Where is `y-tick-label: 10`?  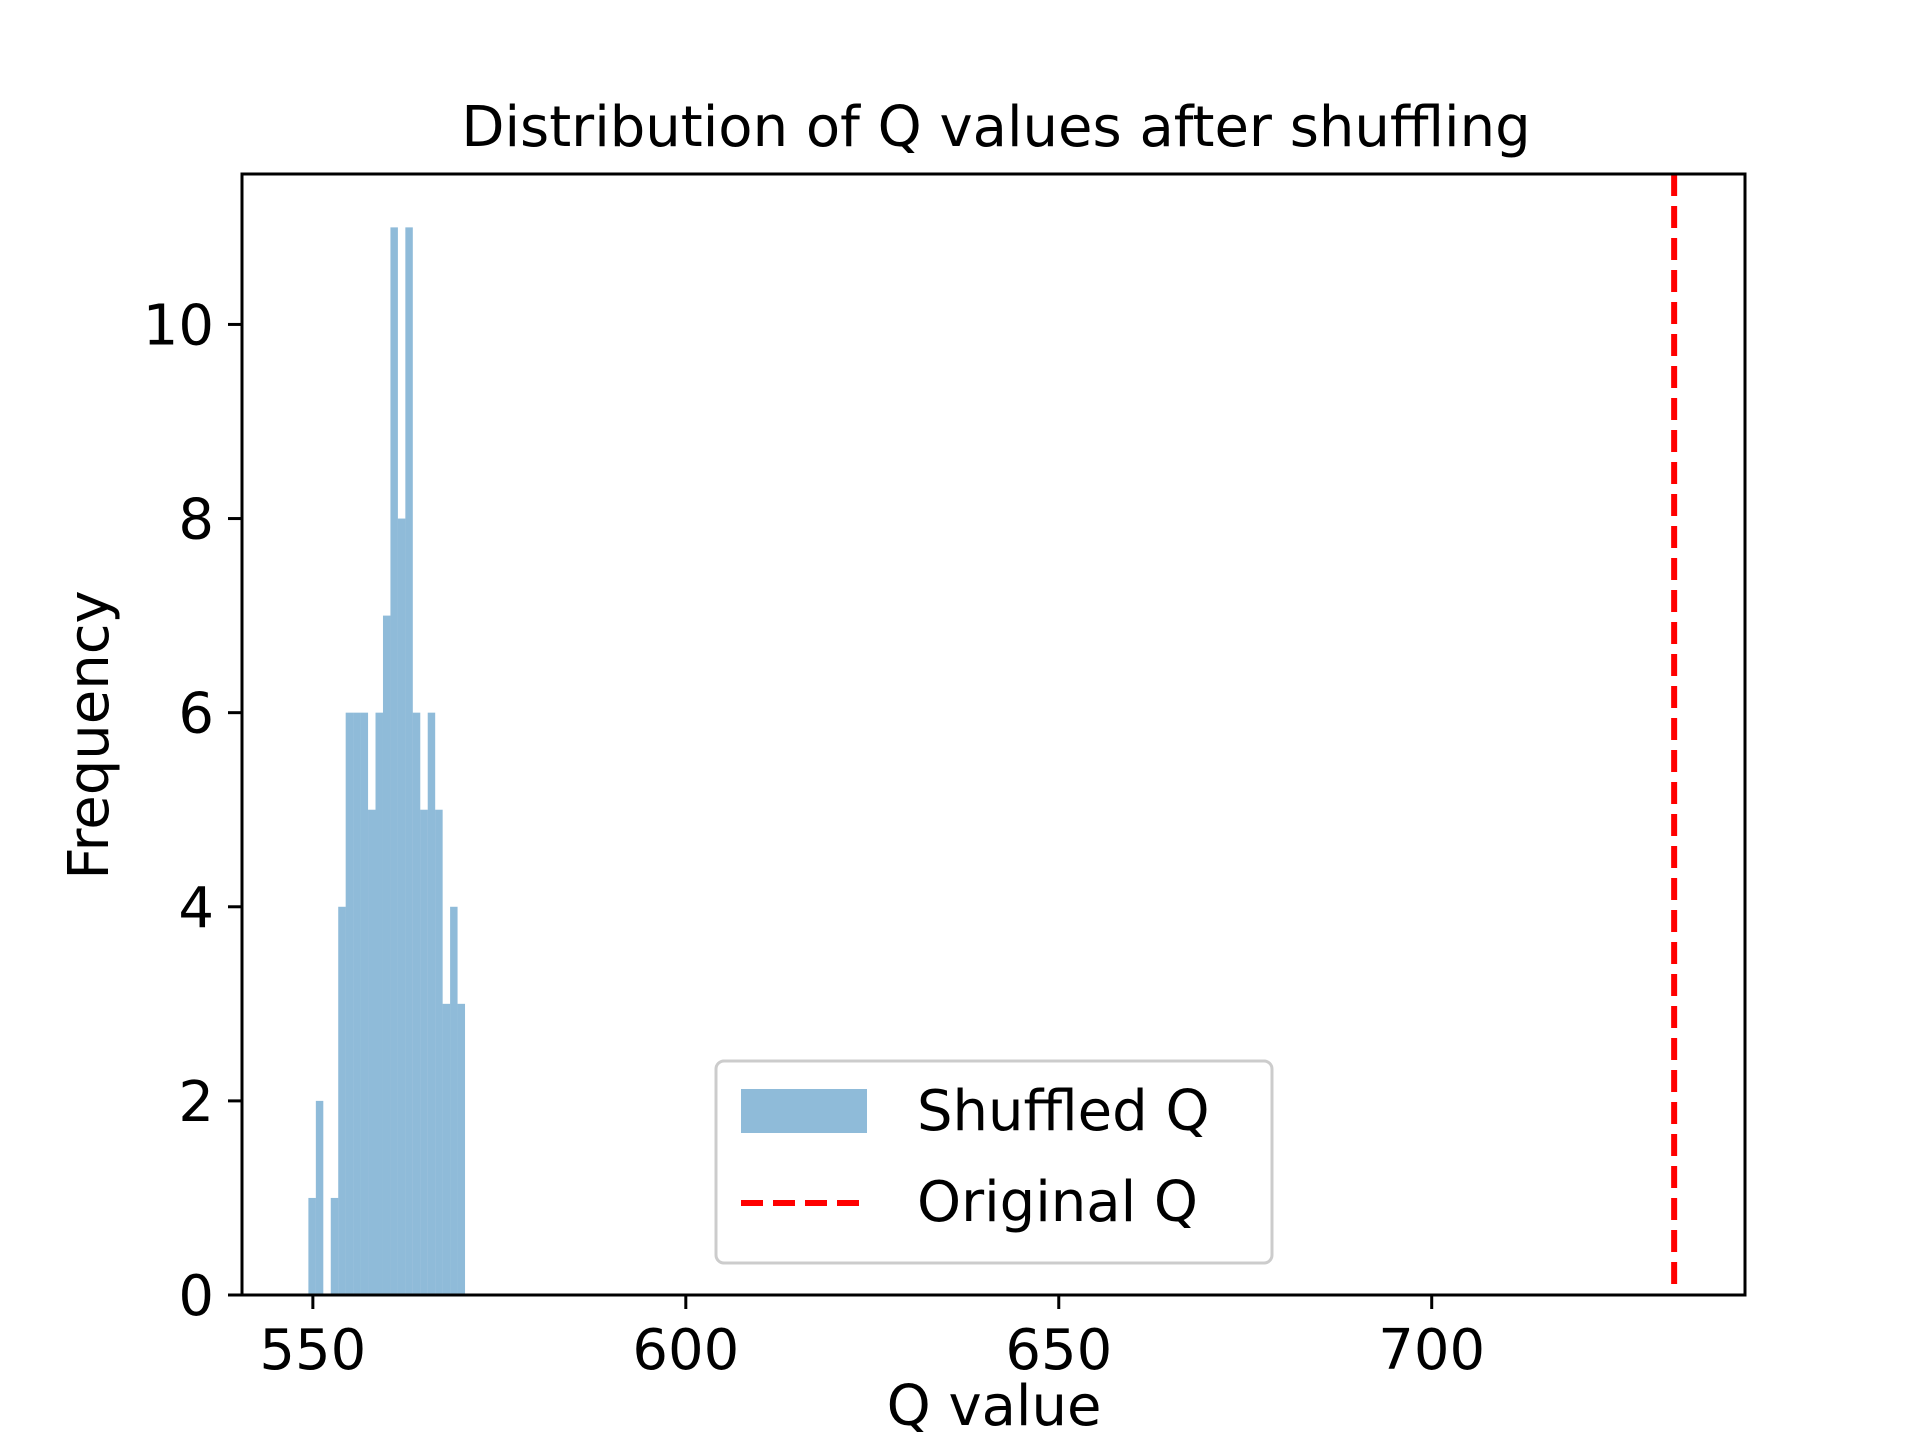 y-tick-label: 10 is located at coordinates (178, 325).